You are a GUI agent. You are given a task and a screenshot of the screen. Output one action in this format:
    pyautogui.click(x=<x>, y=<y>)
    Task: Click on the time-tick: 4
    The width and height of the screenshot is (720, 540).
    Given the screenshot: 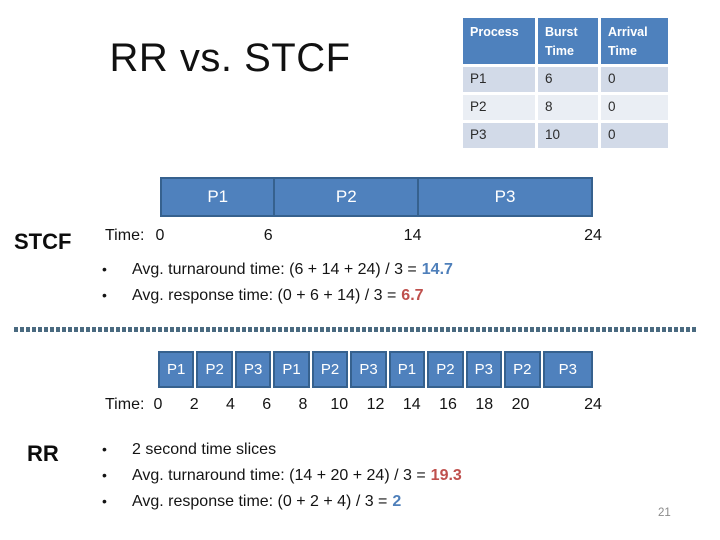 What is the action you would take?
    pyautogui.click(x=230, y=404)
    